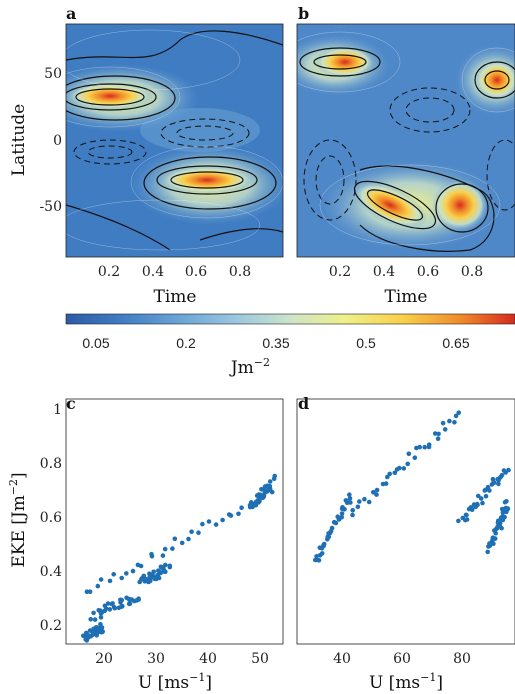 This screenshot has height=694, width=515. I want to click on x-axis-label-b: Time, so click(406, 297).